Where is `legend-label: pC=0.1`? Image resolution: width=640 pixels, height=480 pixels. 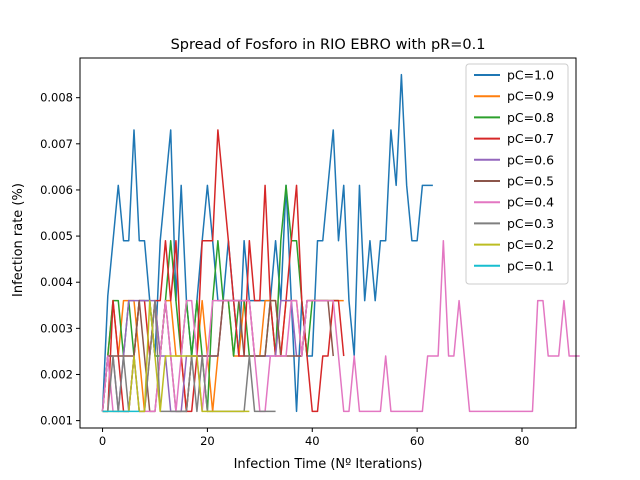
legend-label: pC=0.1 is located at coordinates (530, 265).